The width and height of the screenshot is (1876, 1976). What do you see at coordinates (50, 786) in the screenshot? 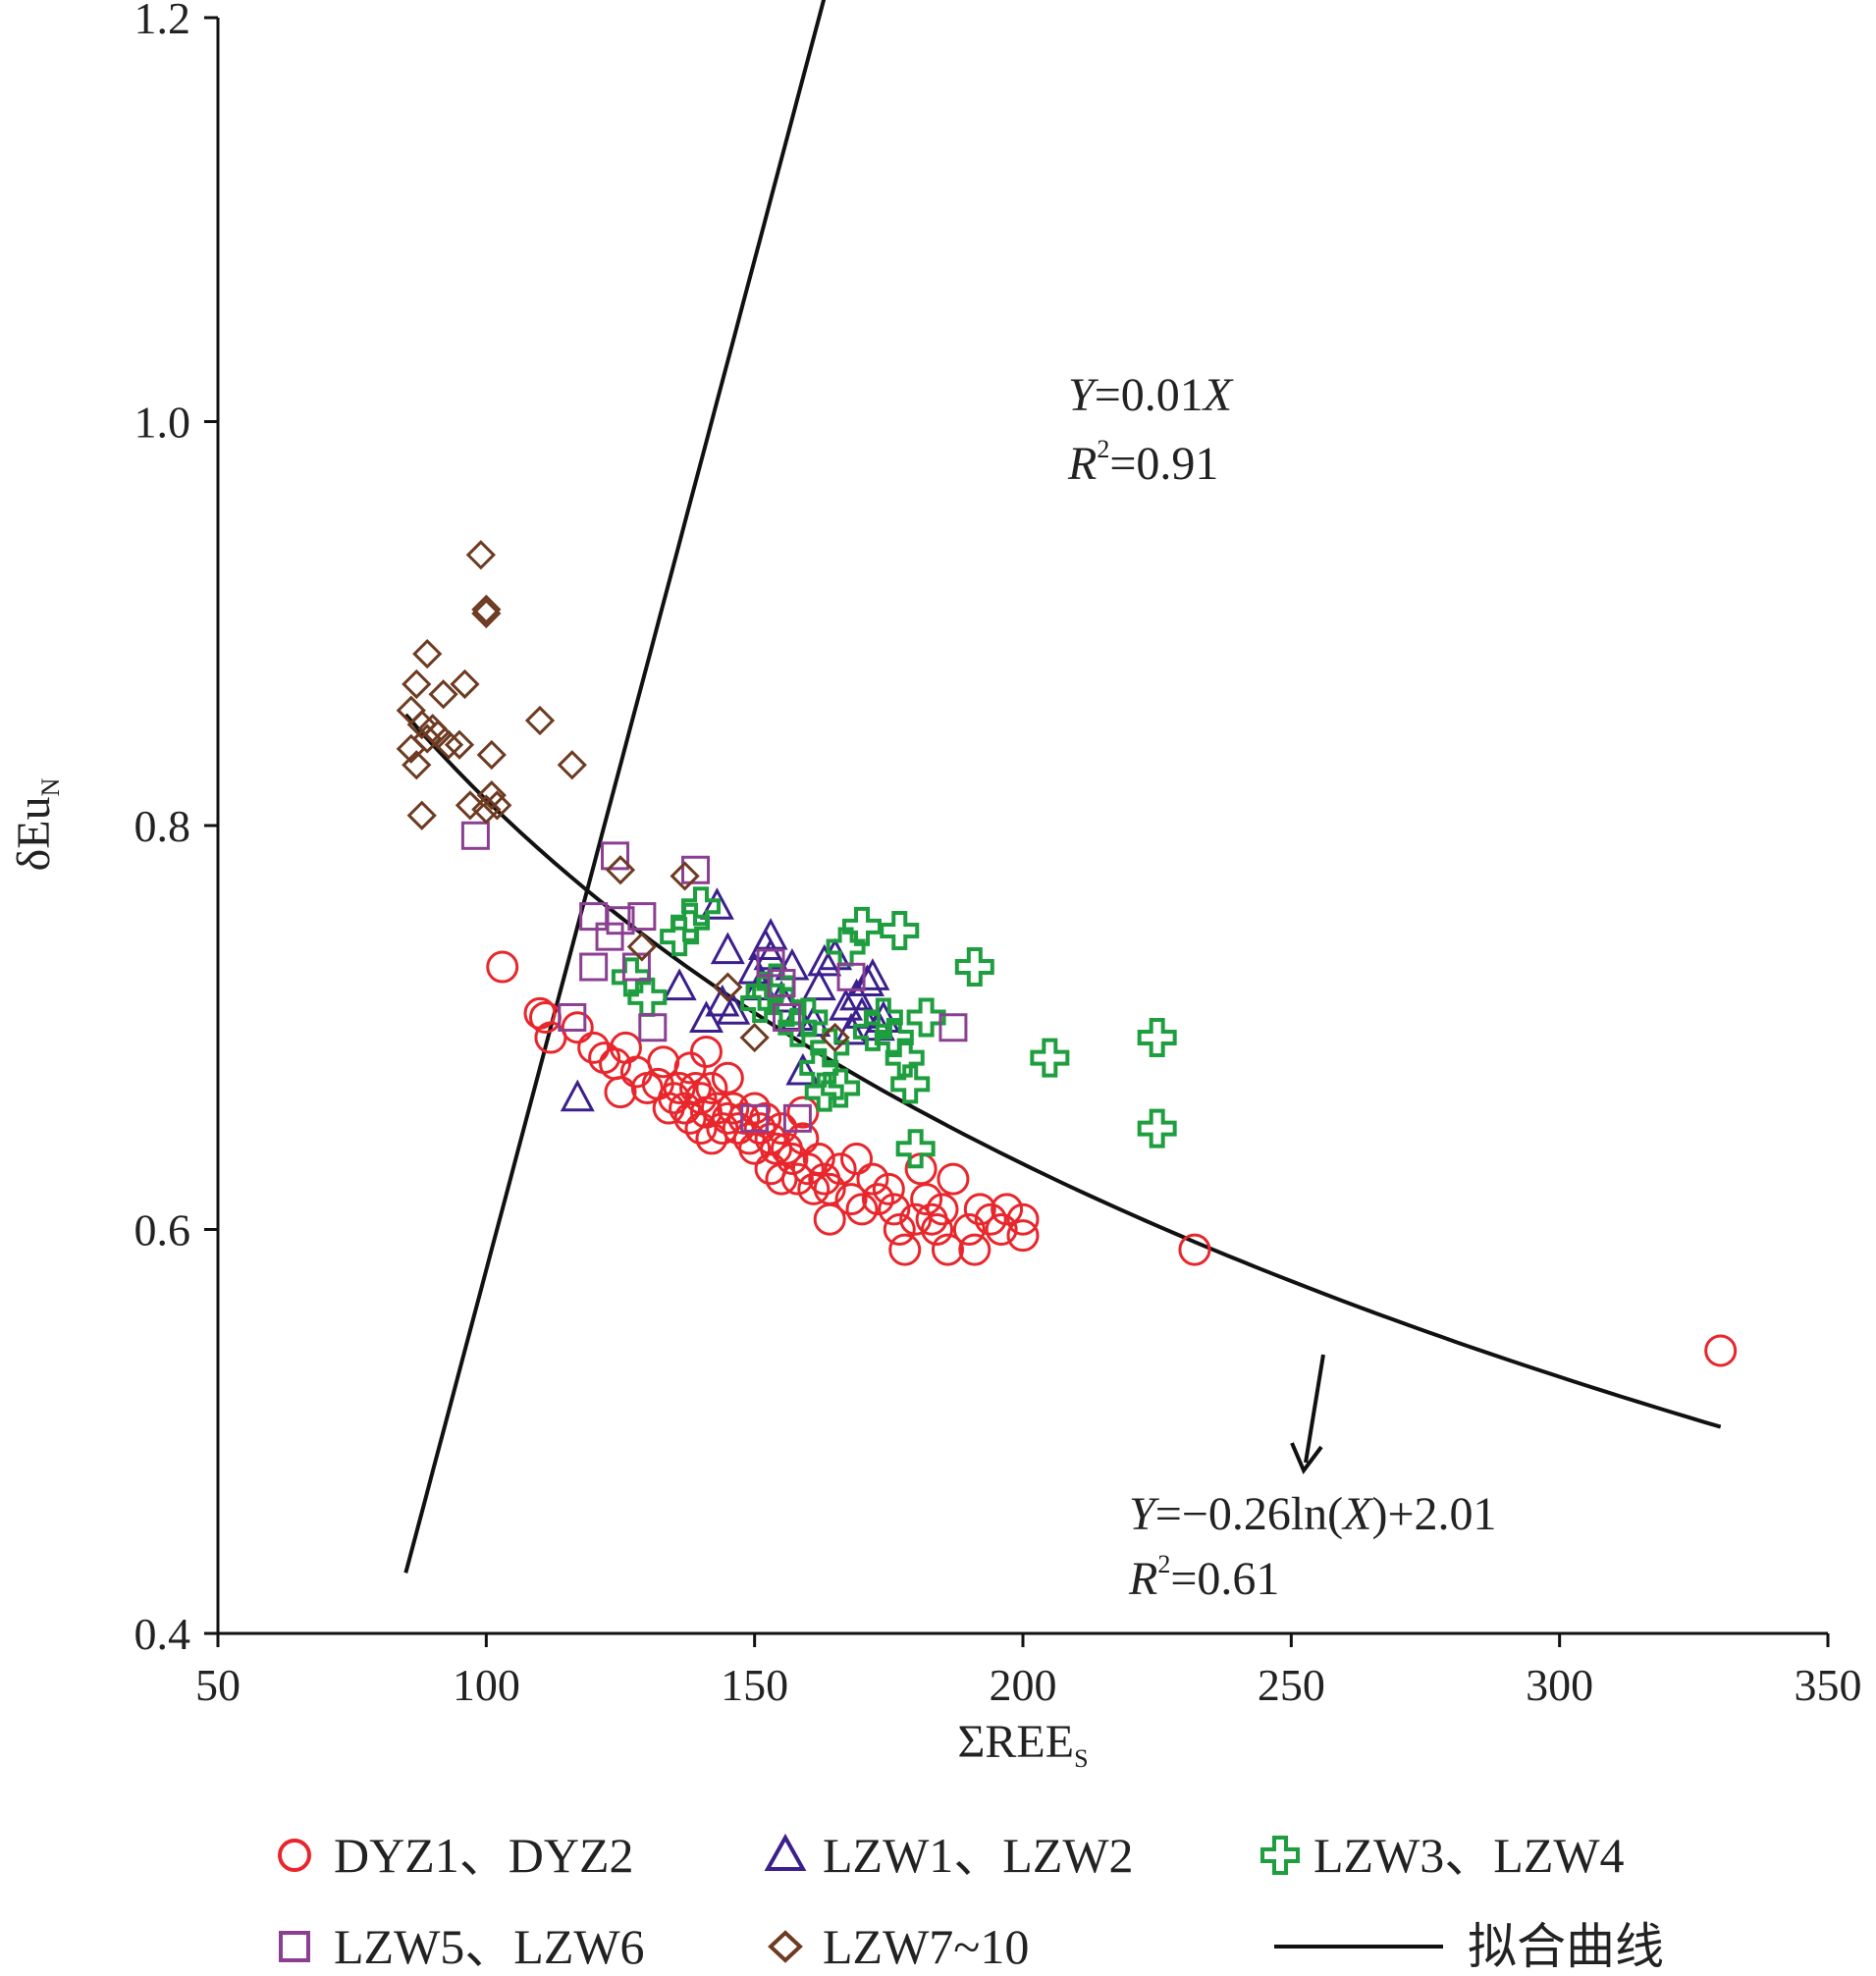
I see `y-axis-title-sub: N` at bounding box center [50, 786].